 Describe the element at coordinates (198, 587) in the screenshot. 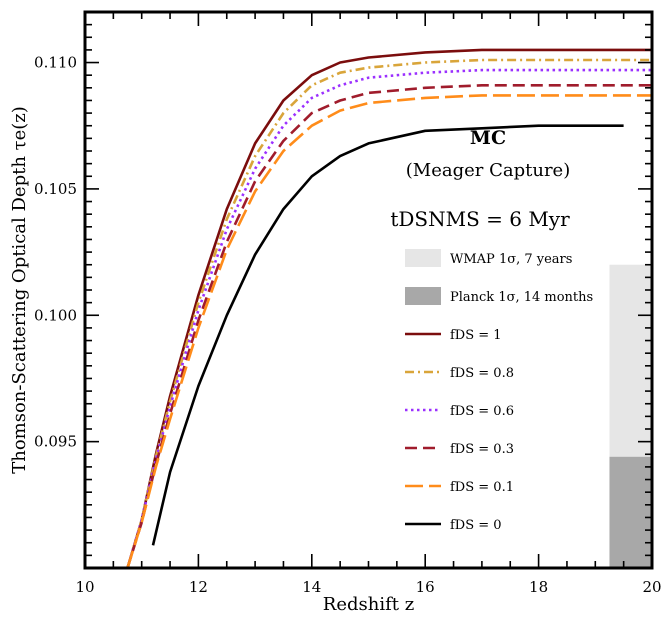

I see `x-tick-label: 12` at that location.